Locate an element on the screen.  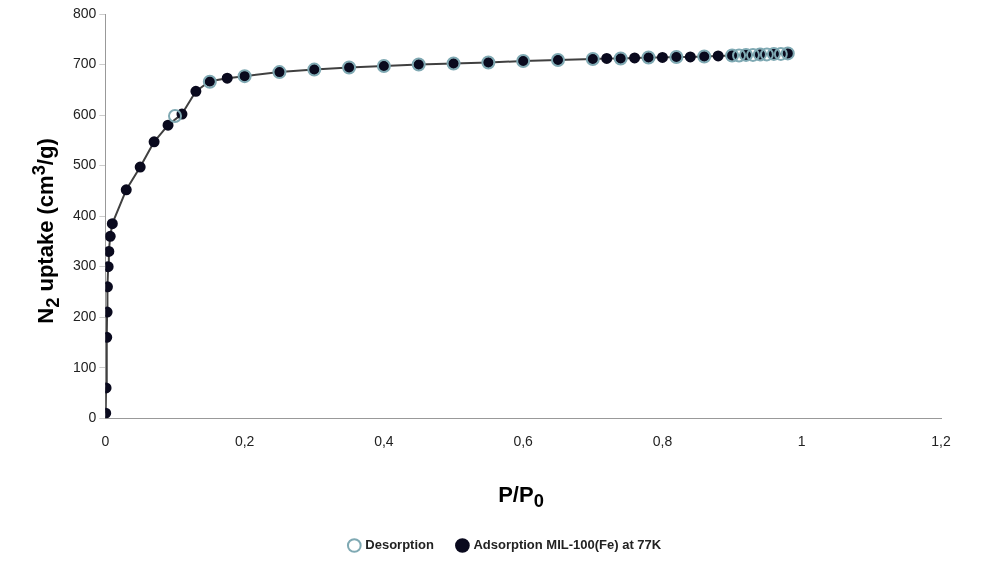
y-tick-label: 800 is located at coordinates (85, 12).